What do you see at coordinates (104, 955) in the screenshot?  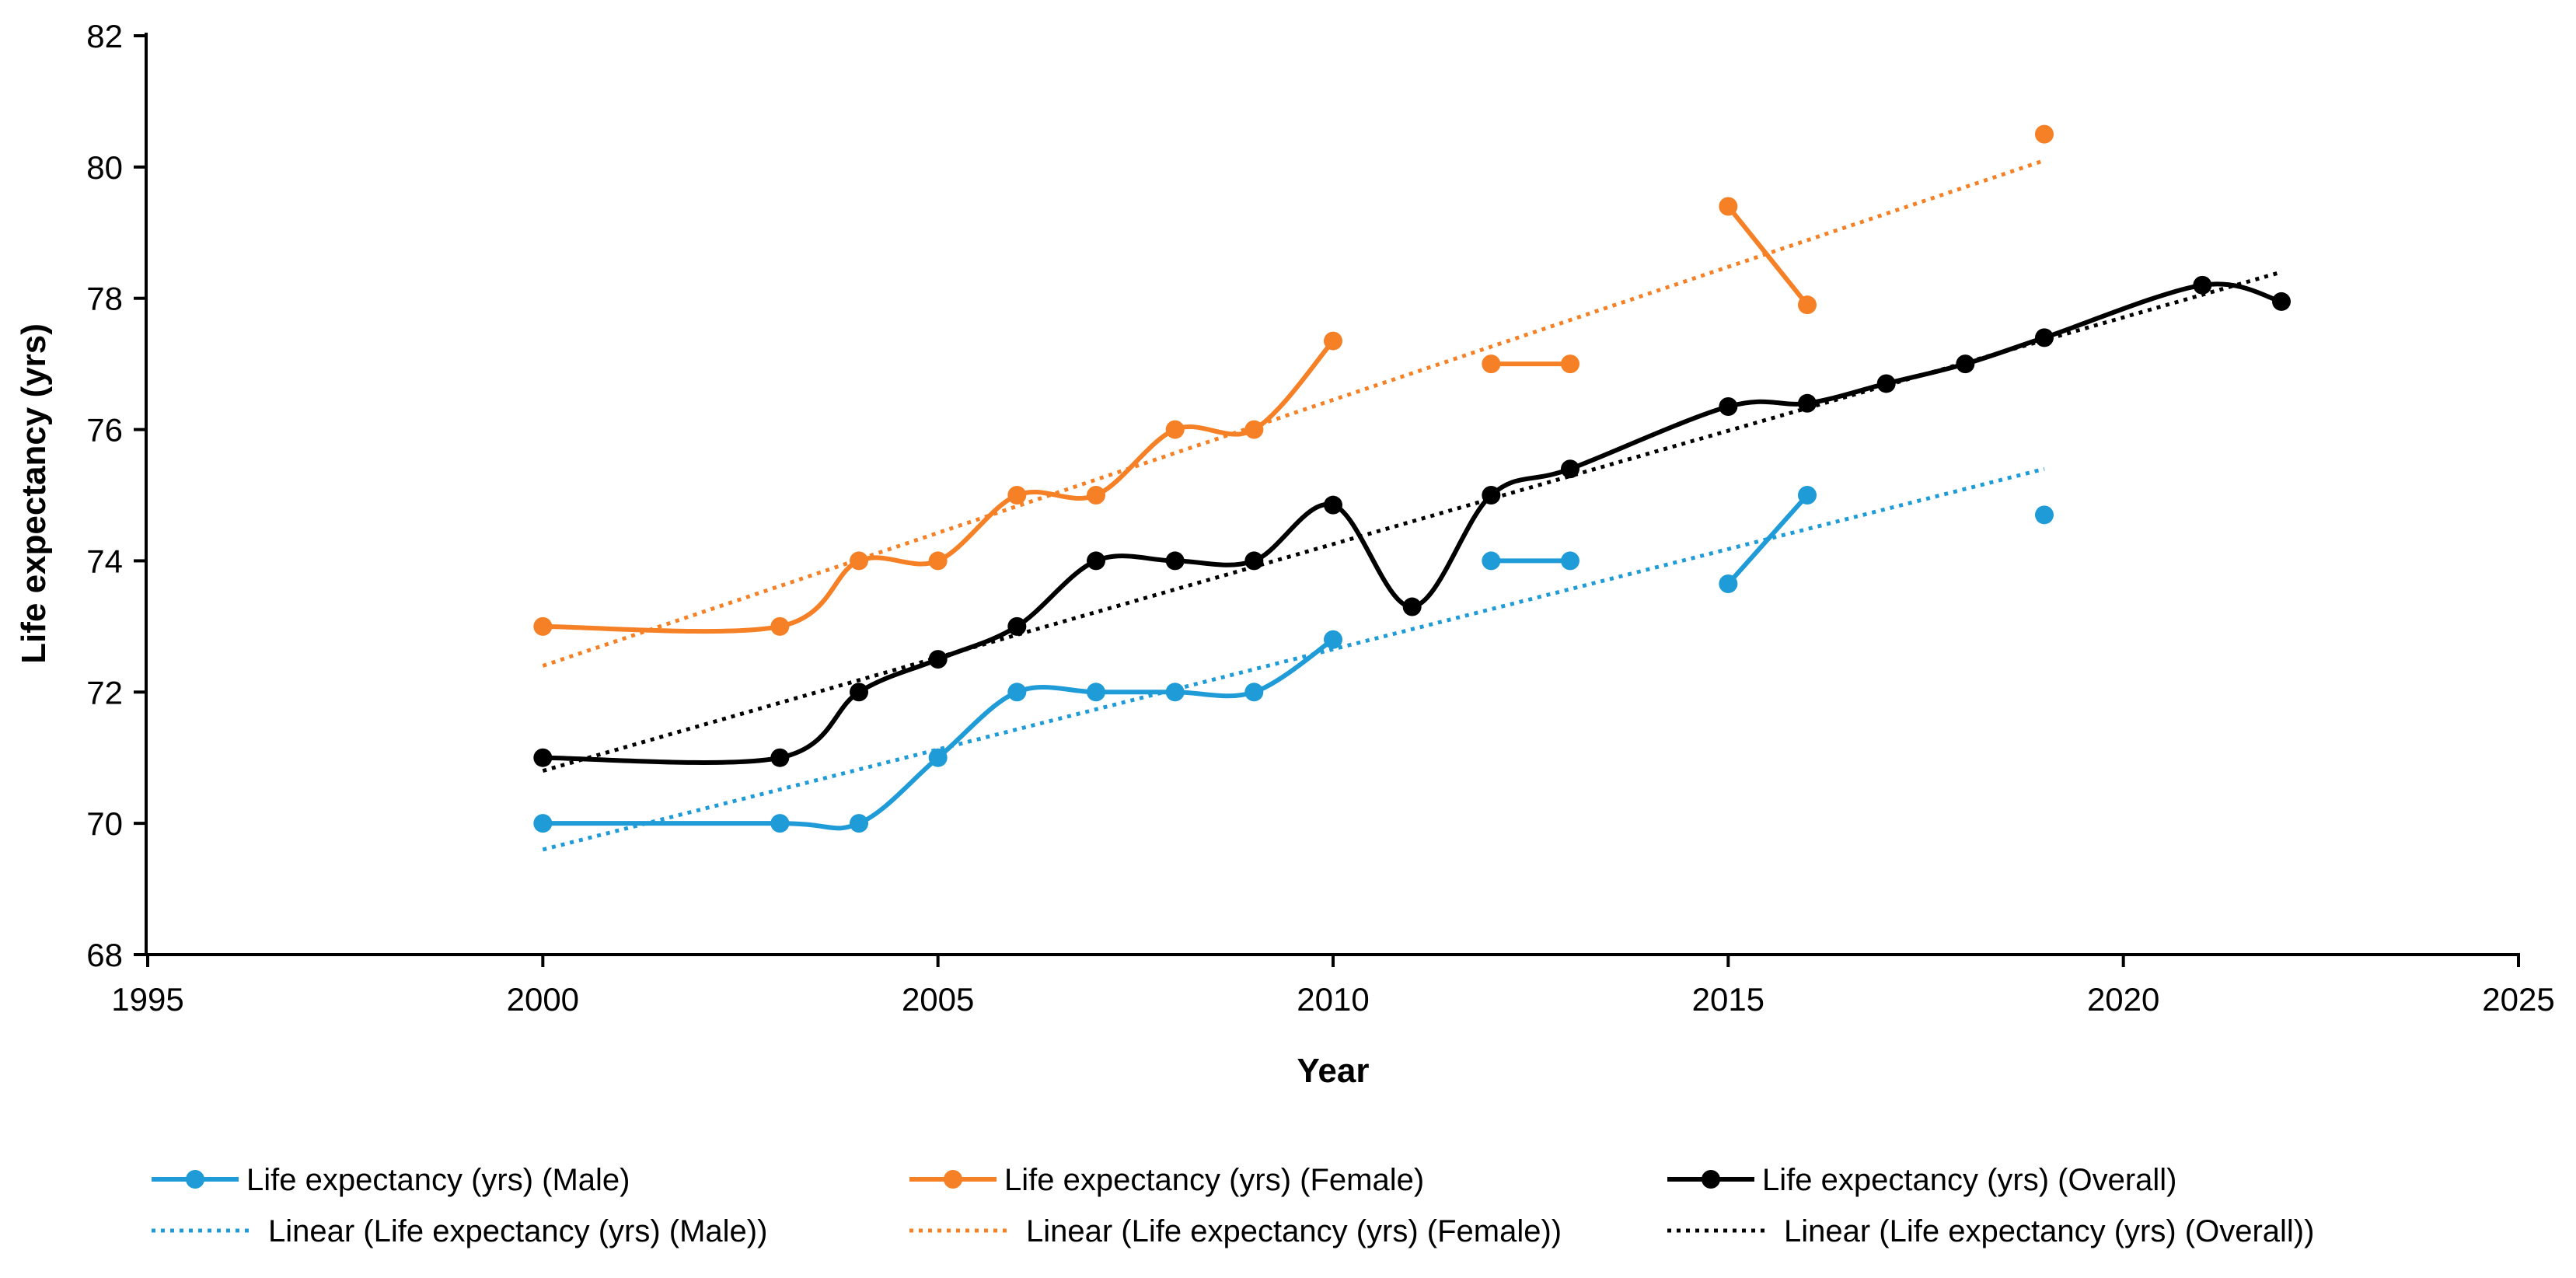 I see `y-tick-label: 68` at bounding box center [104, 955].